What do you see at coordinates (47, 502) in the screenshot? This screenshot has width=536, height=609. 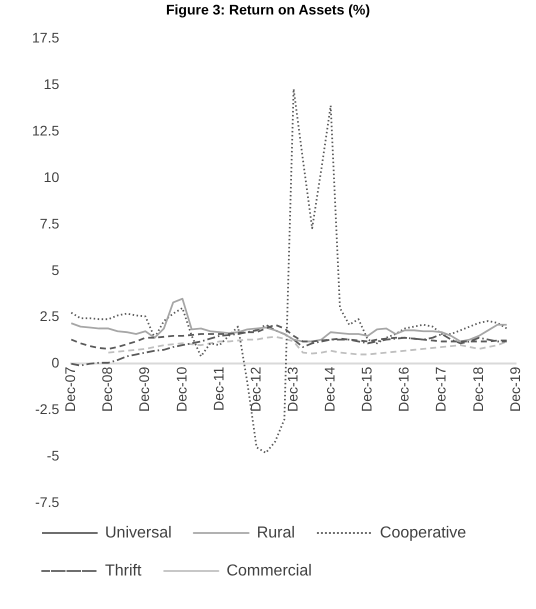 I see `y-tick-label: -7.5` at bounding box center [47, 502].